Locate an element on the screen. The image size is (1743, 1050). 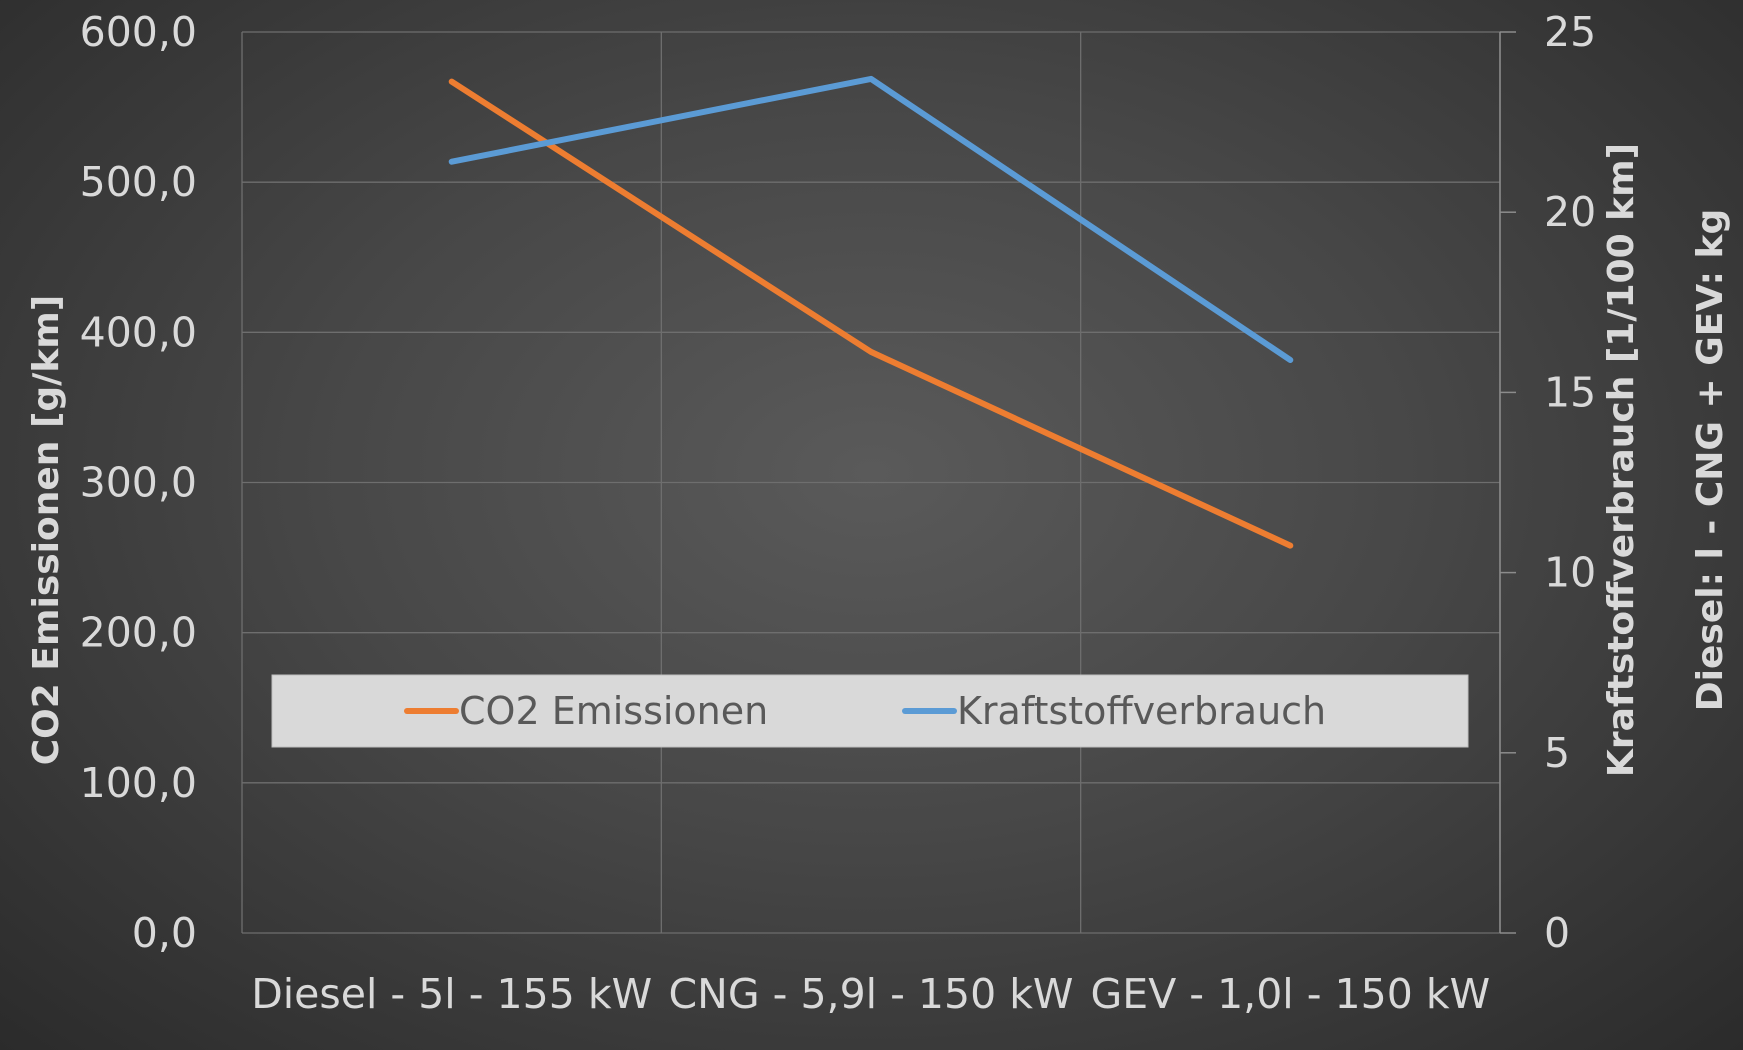
right-y-tick-label: 20 is located at coordinates (1570, 212).